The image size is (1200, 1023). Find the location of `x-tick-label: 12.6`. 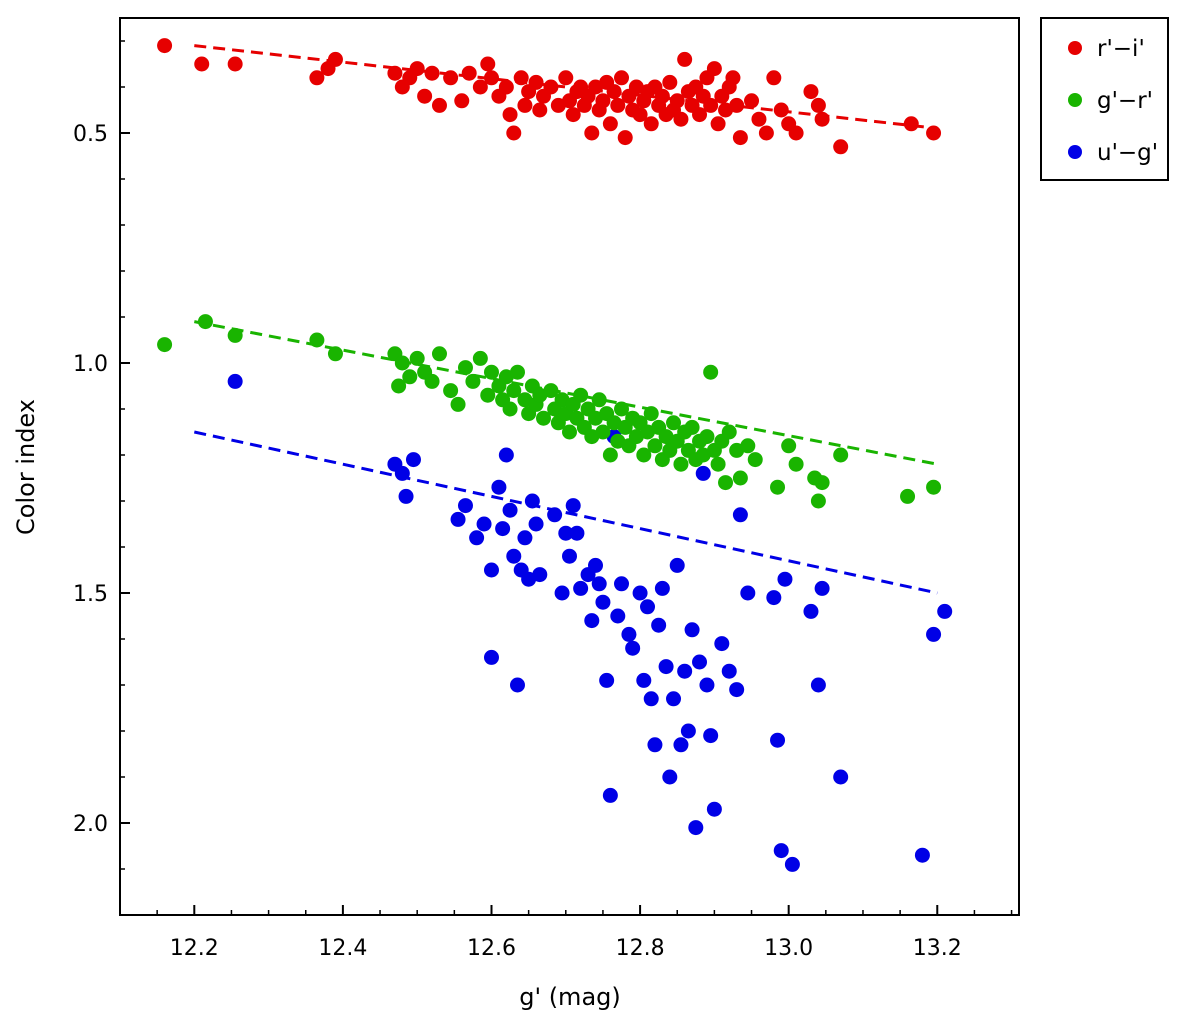

x-tick-label: 12.6 is located at coordinates (491, 948).